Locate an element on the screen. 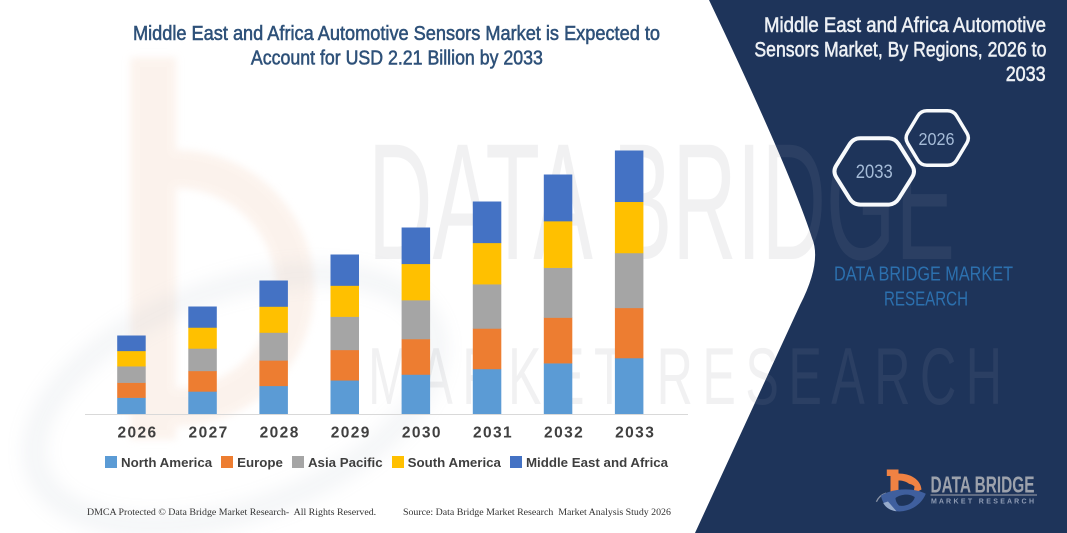 The width and height of the screenshot is (1067, 533). svg-text:Middle East and Africa Automot: Middle East and Africa Automotive is located at coordinates (905, 25).